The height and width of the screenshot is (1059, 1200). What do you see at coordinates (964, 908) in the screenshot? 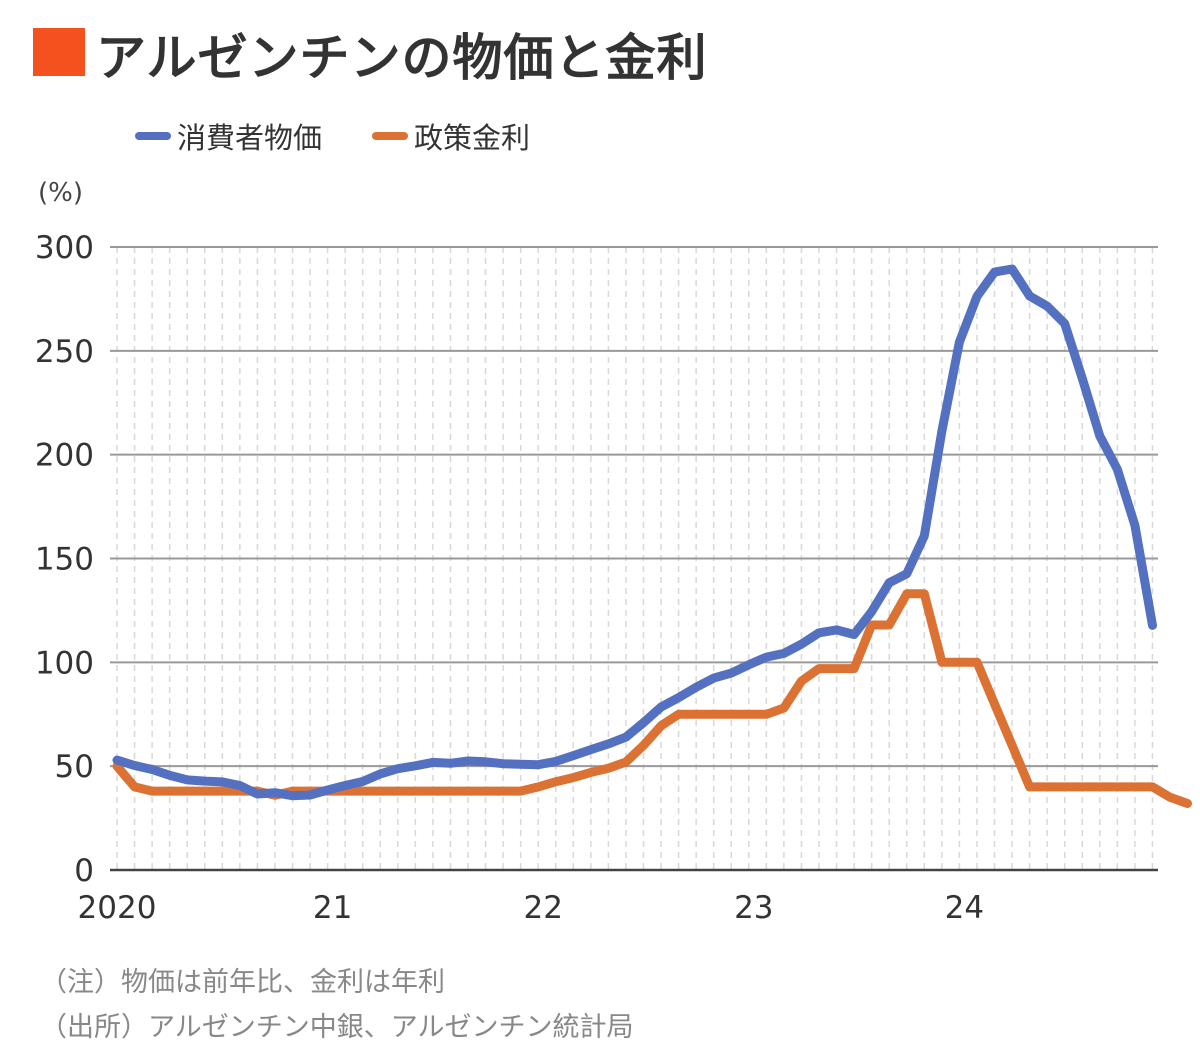
I see `x-tick-label: 24` at bounding box center [964, 908].